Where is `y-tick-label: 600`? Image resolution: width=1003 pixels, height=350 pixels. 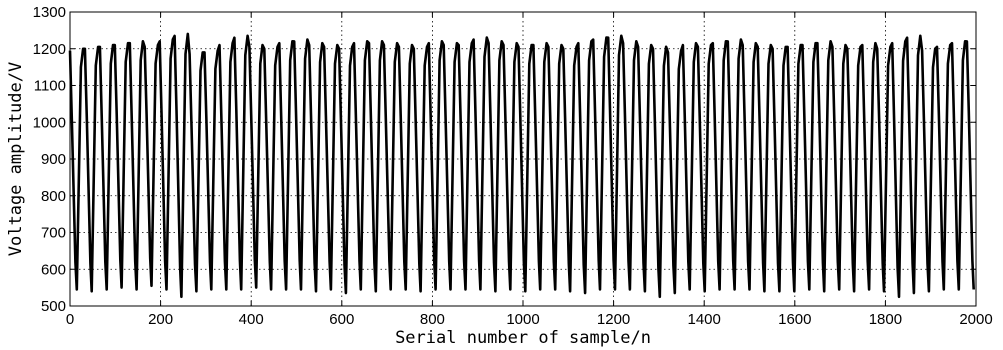
y-tick-label: 600 is located at coordinates (53, 269).